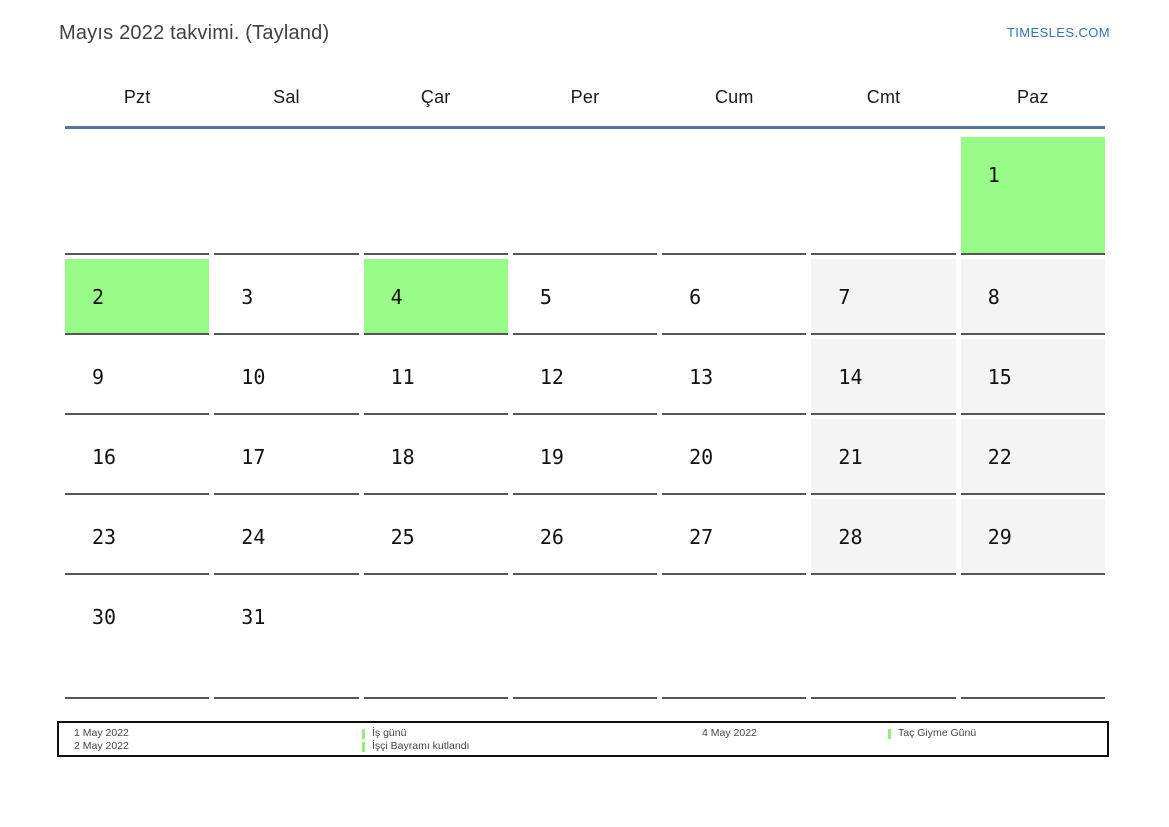 This screenshot has height=827, width=1169. What do you see at coordinates (999, 537) in the screenshot?
I see `day-number: 29` at bounding box center [999, 537].